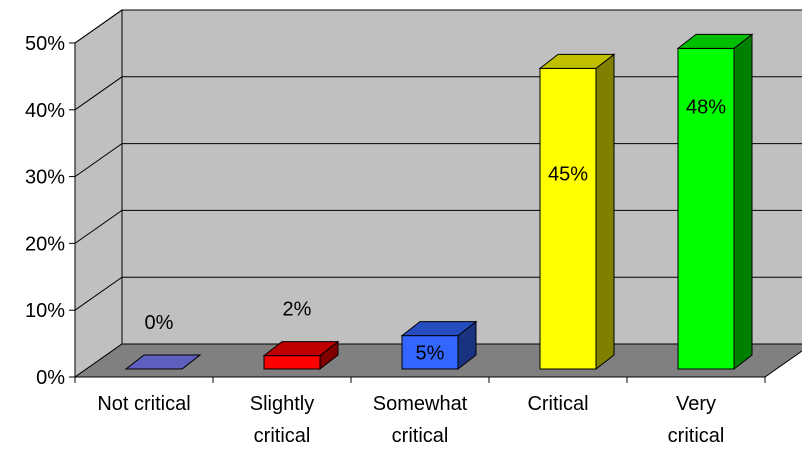  I want to click on category-label: Somewhat critical, so click(420, 420).